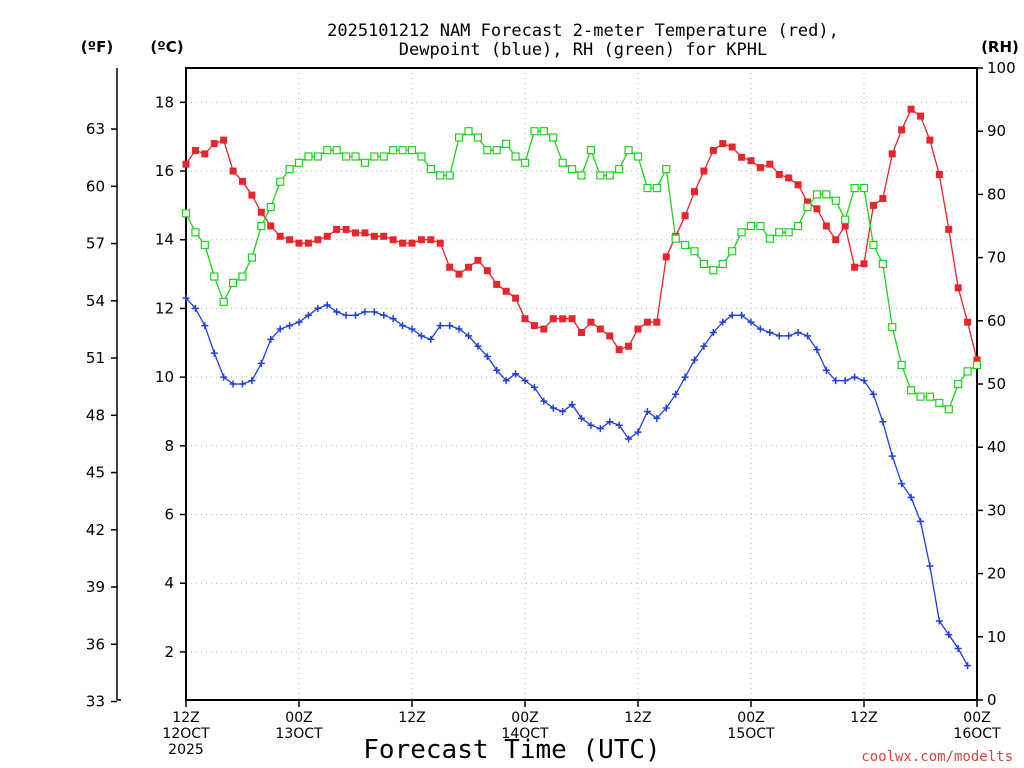 The height and width of the screenshot is (768, 1024). Describe the element at coordinates (996, 574) in the screenshot. I see `rh-tick-label: 20` at that location.